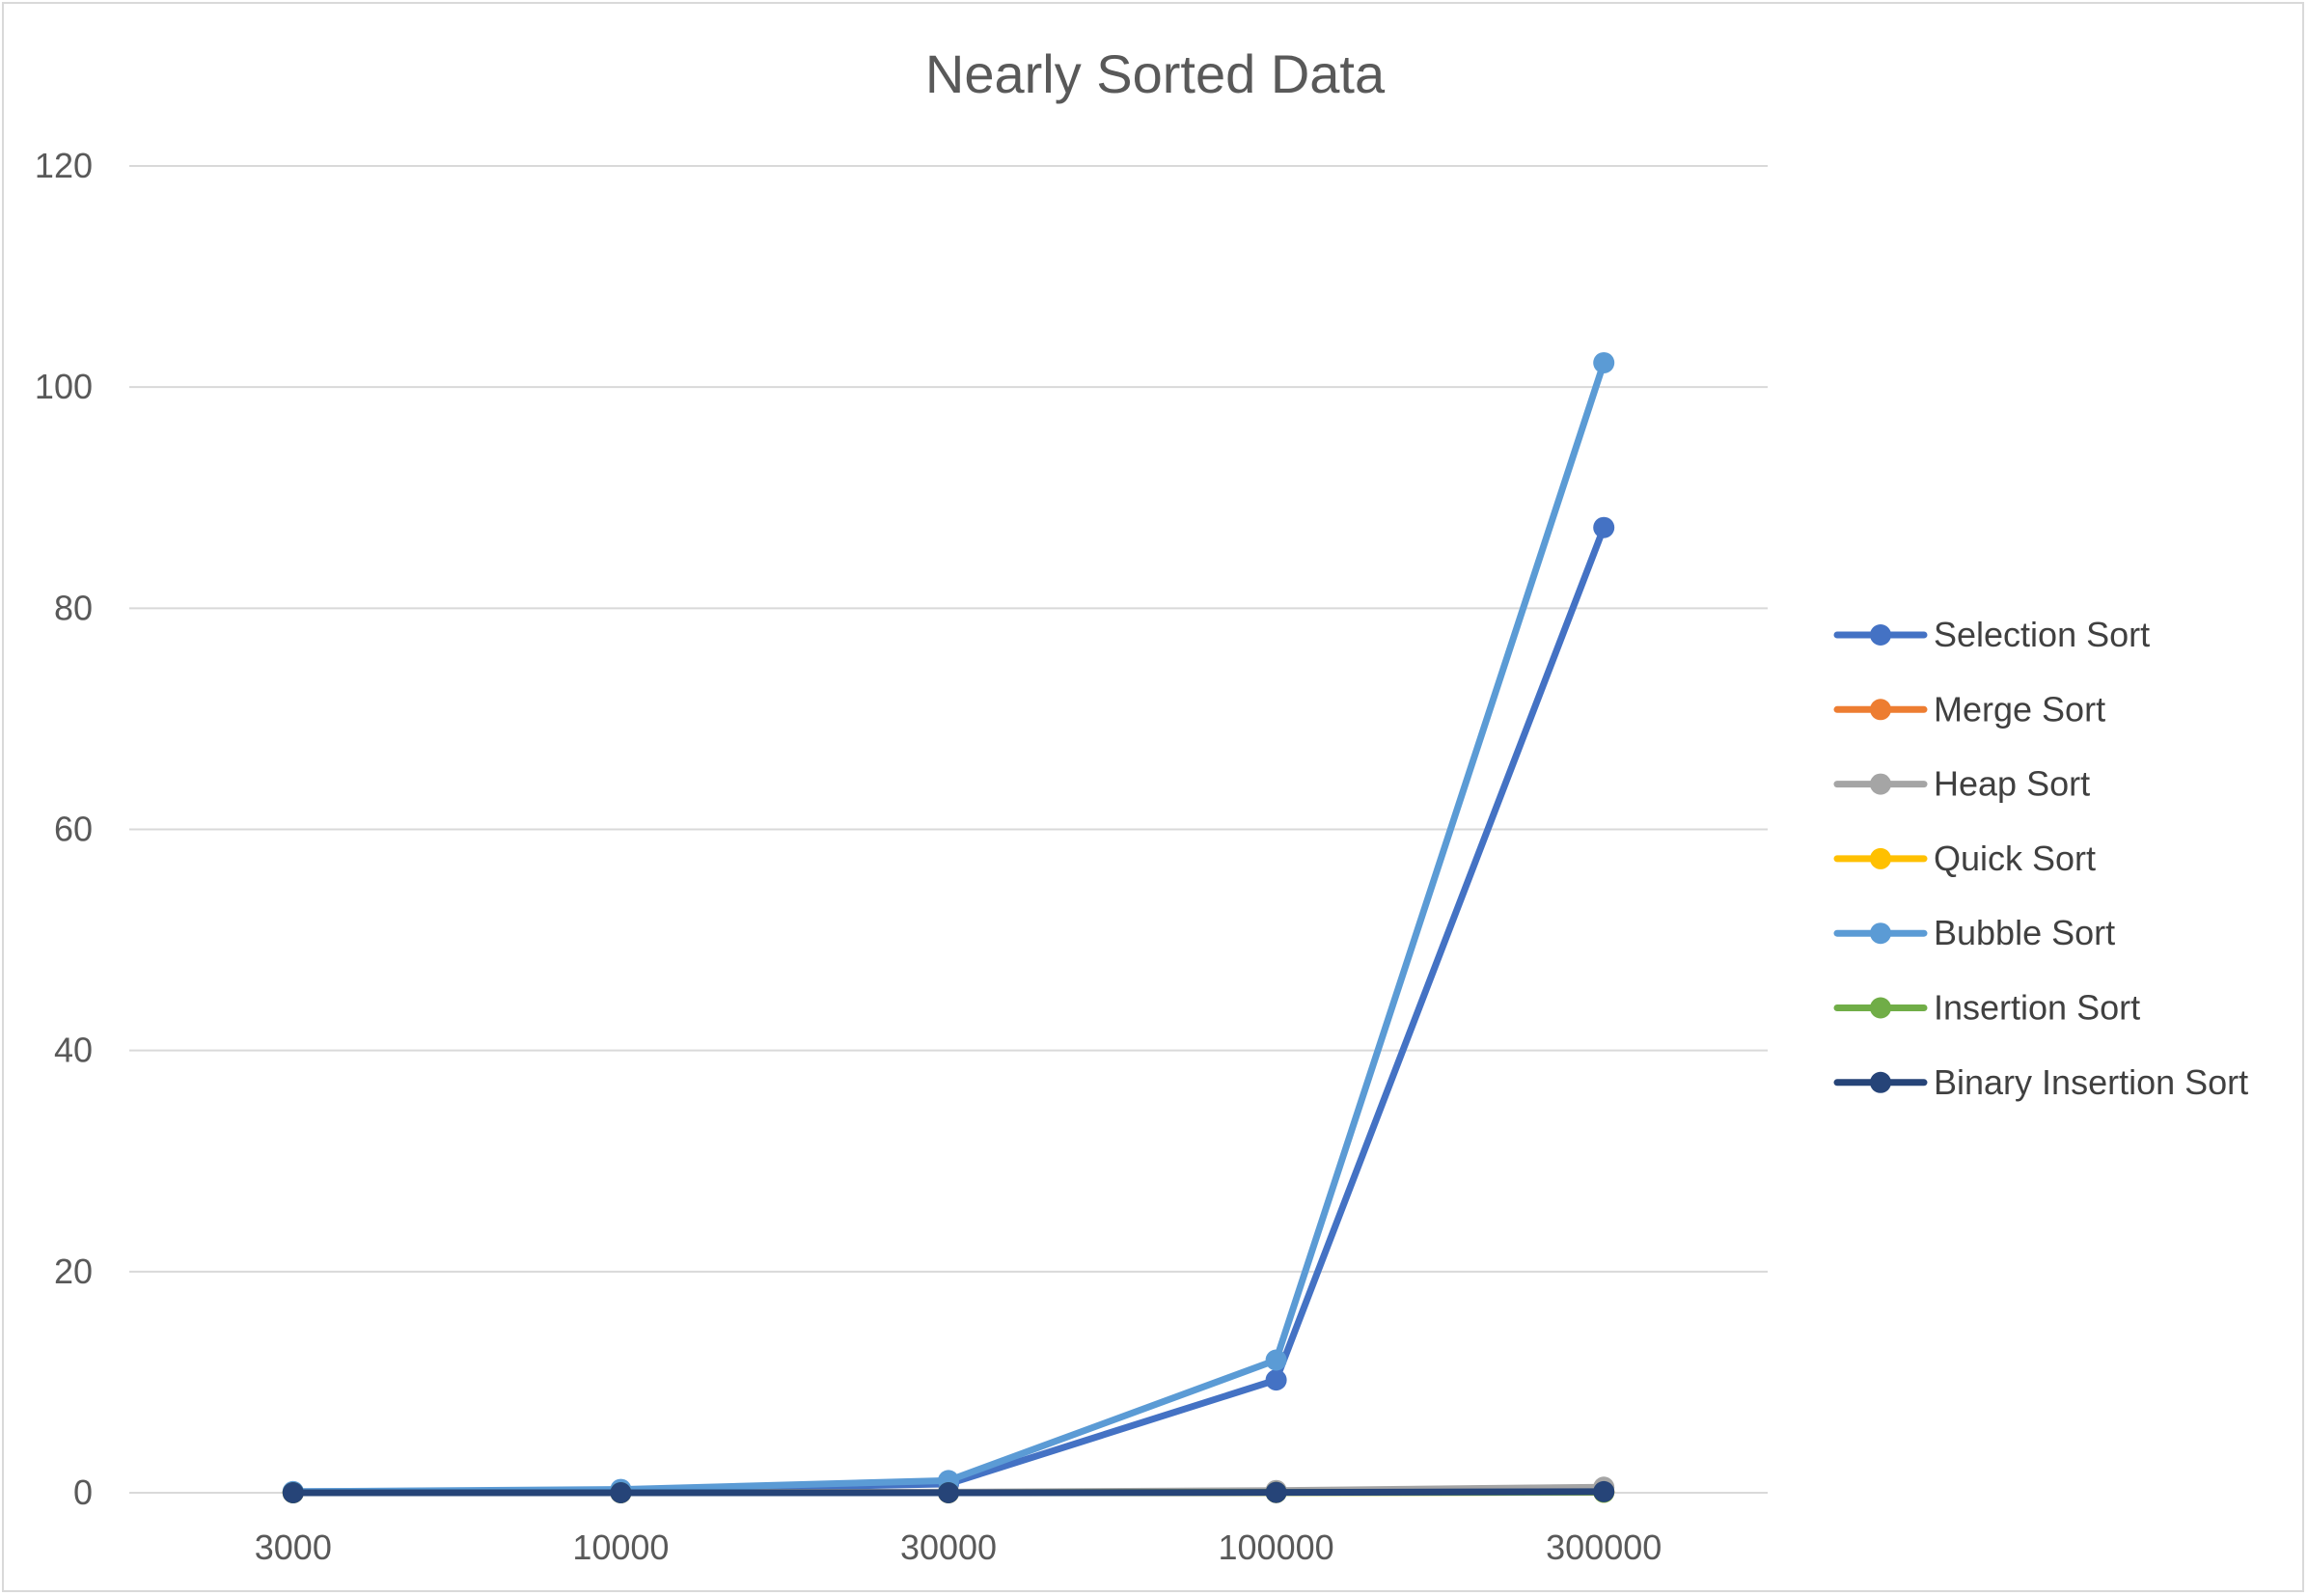 The height and width of the screenshot is (1596, 2308). I want to click on legend-label: Quick Sort, so click(2015, 859).